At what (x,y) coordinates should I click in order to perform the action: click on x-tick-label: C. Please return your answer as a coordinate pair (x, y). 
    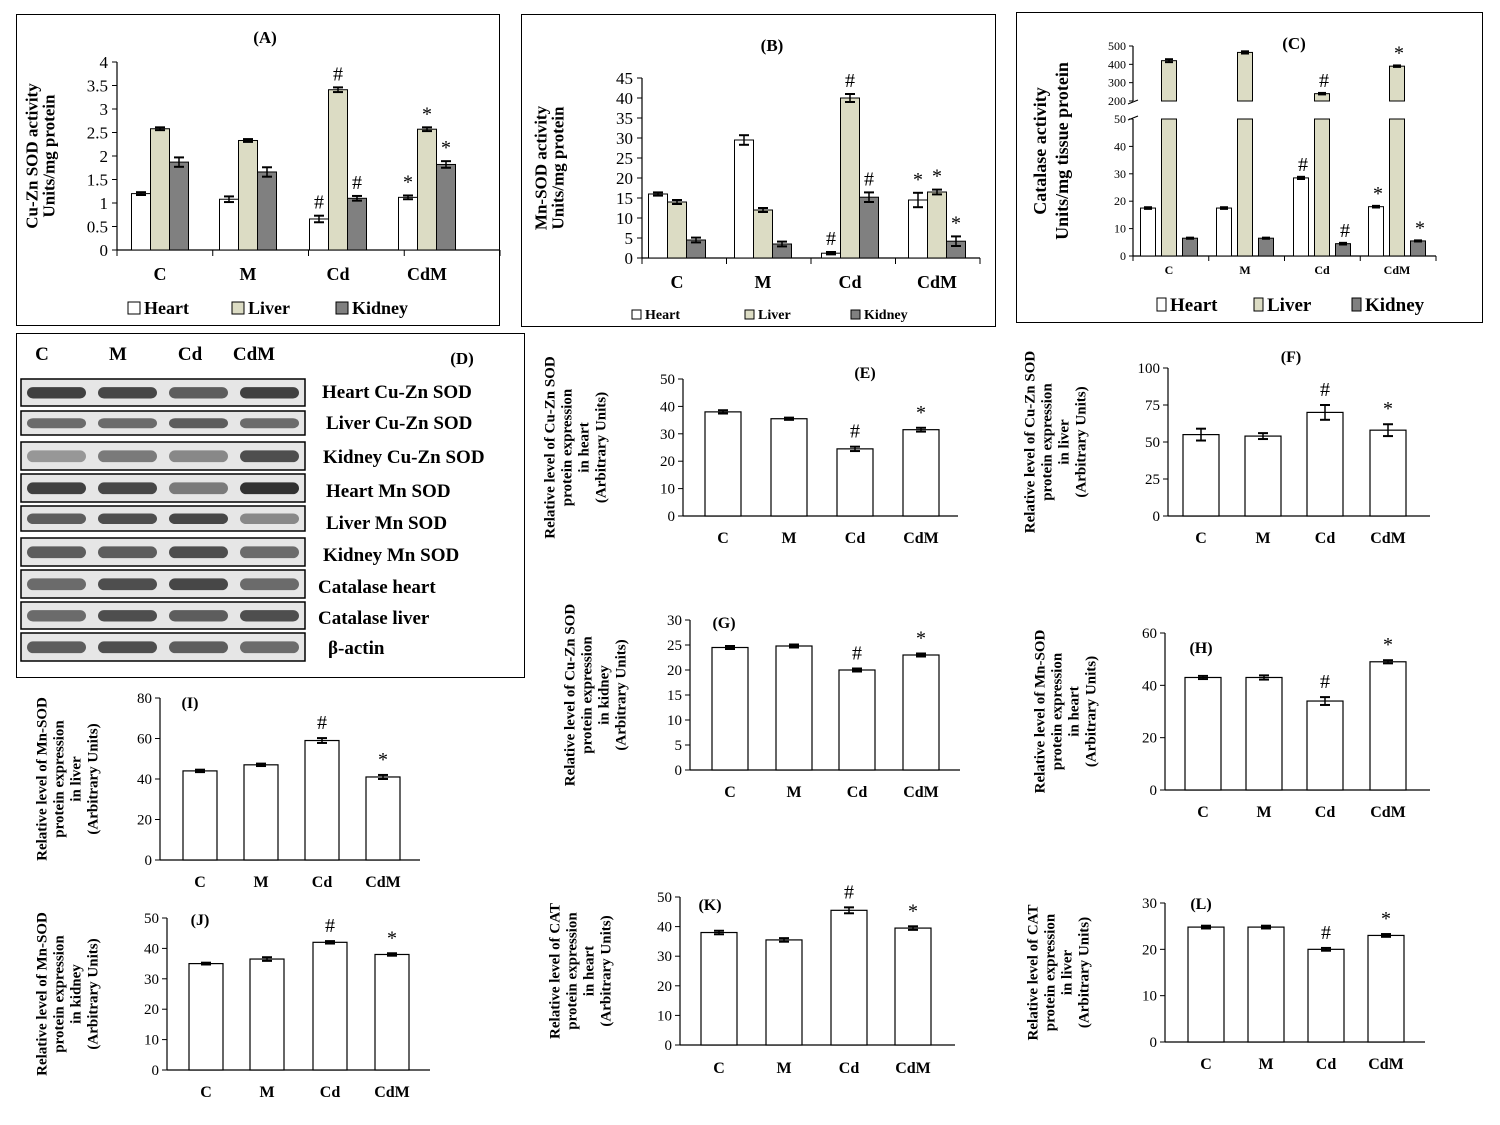
    Looking at the image, I should click on (160, 274).